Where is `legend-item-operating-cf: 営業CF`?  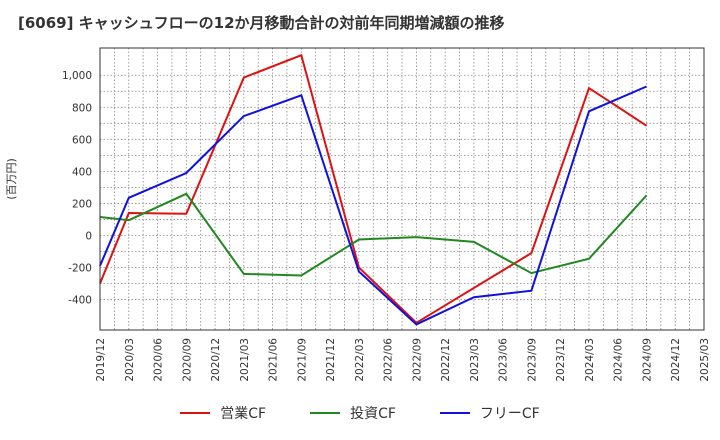 legend-item-operating-cf: 営業CF is located at coordinates (223, 413).